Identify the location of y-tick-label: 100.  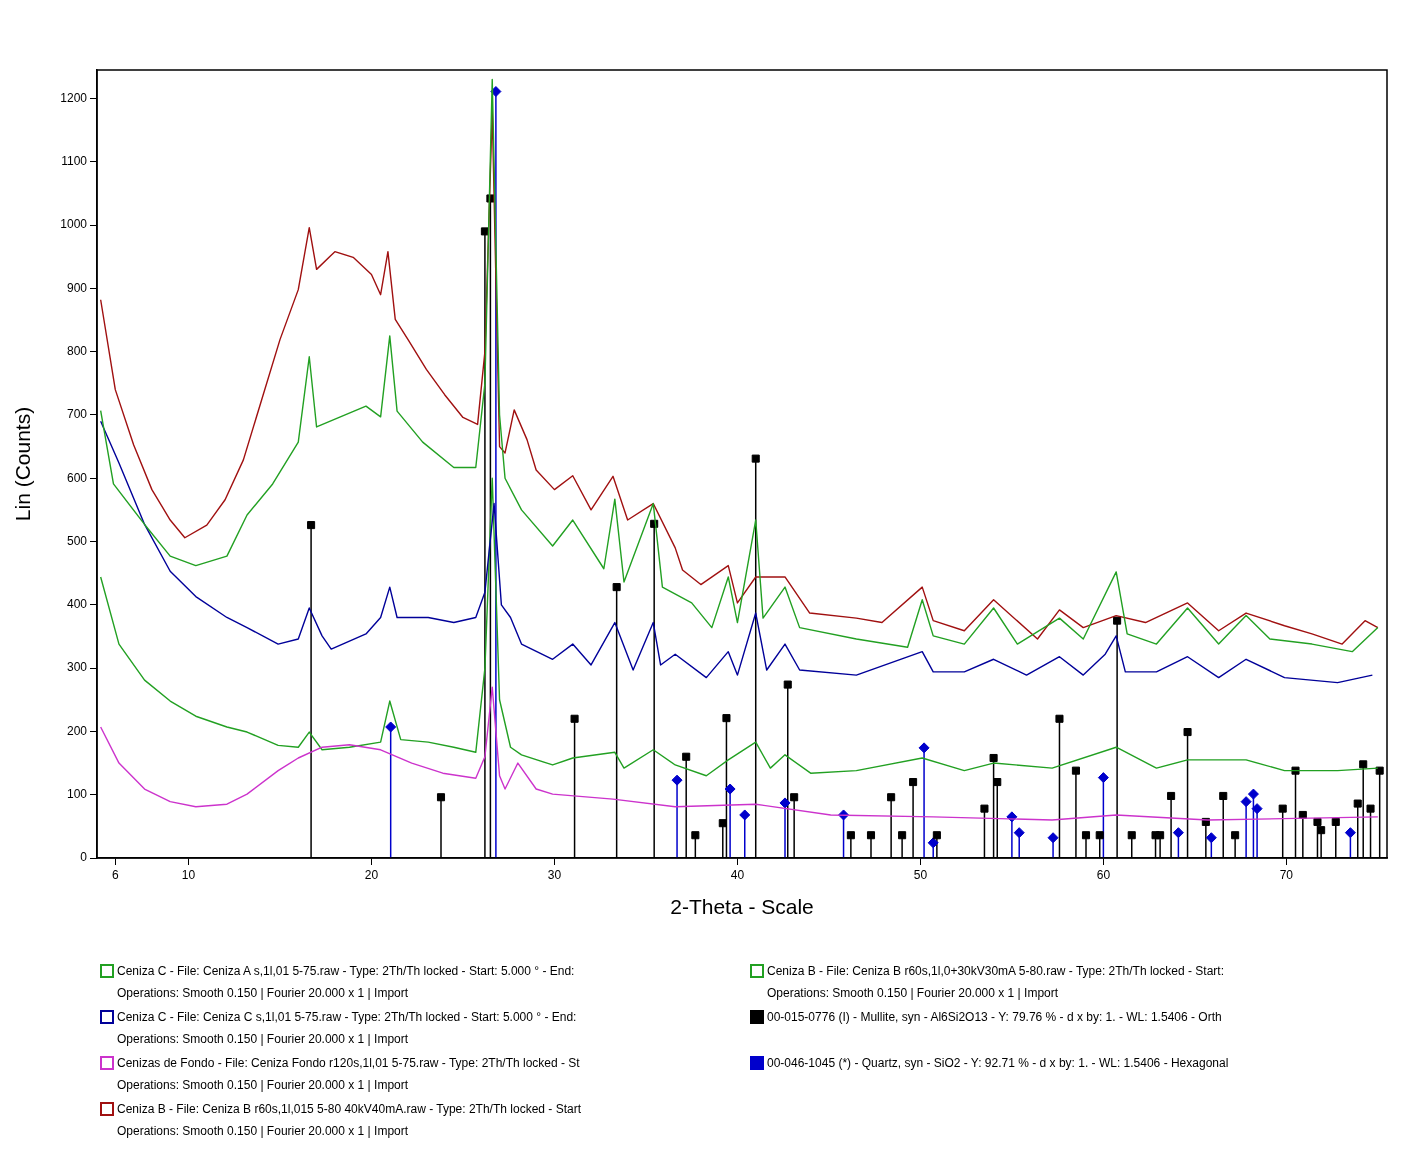
(77, 794).